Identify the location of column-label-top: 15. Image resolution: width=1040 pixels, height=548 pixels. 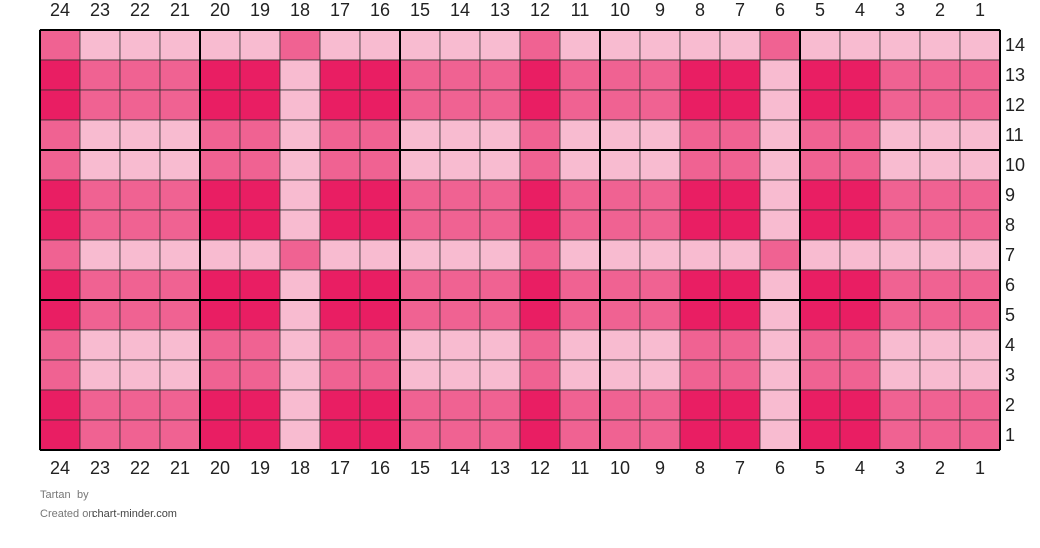
(420, 10).